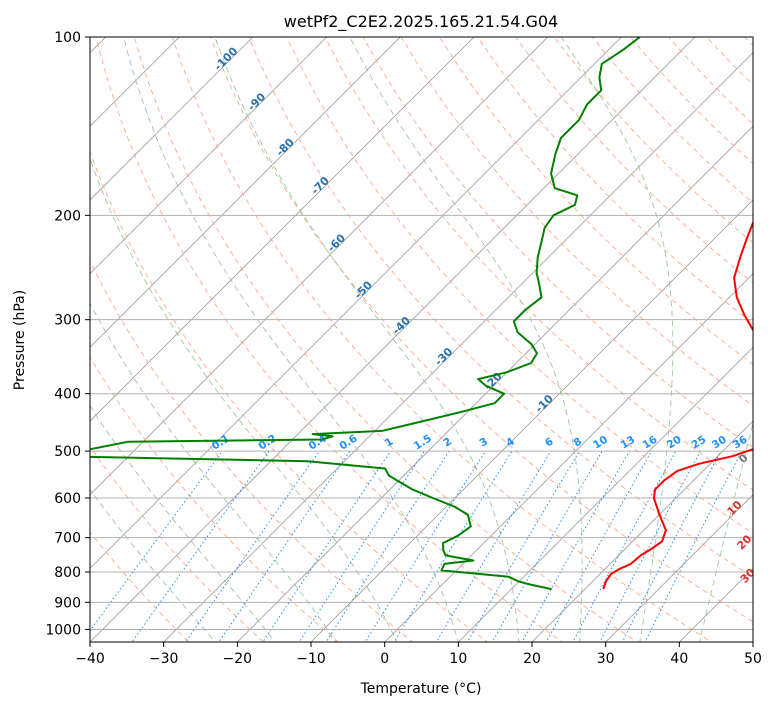 The image size is (775, 712). Describe the element at coordinates (532, 659) in the screenshot. I see `x-tick-label: 20` at that location.